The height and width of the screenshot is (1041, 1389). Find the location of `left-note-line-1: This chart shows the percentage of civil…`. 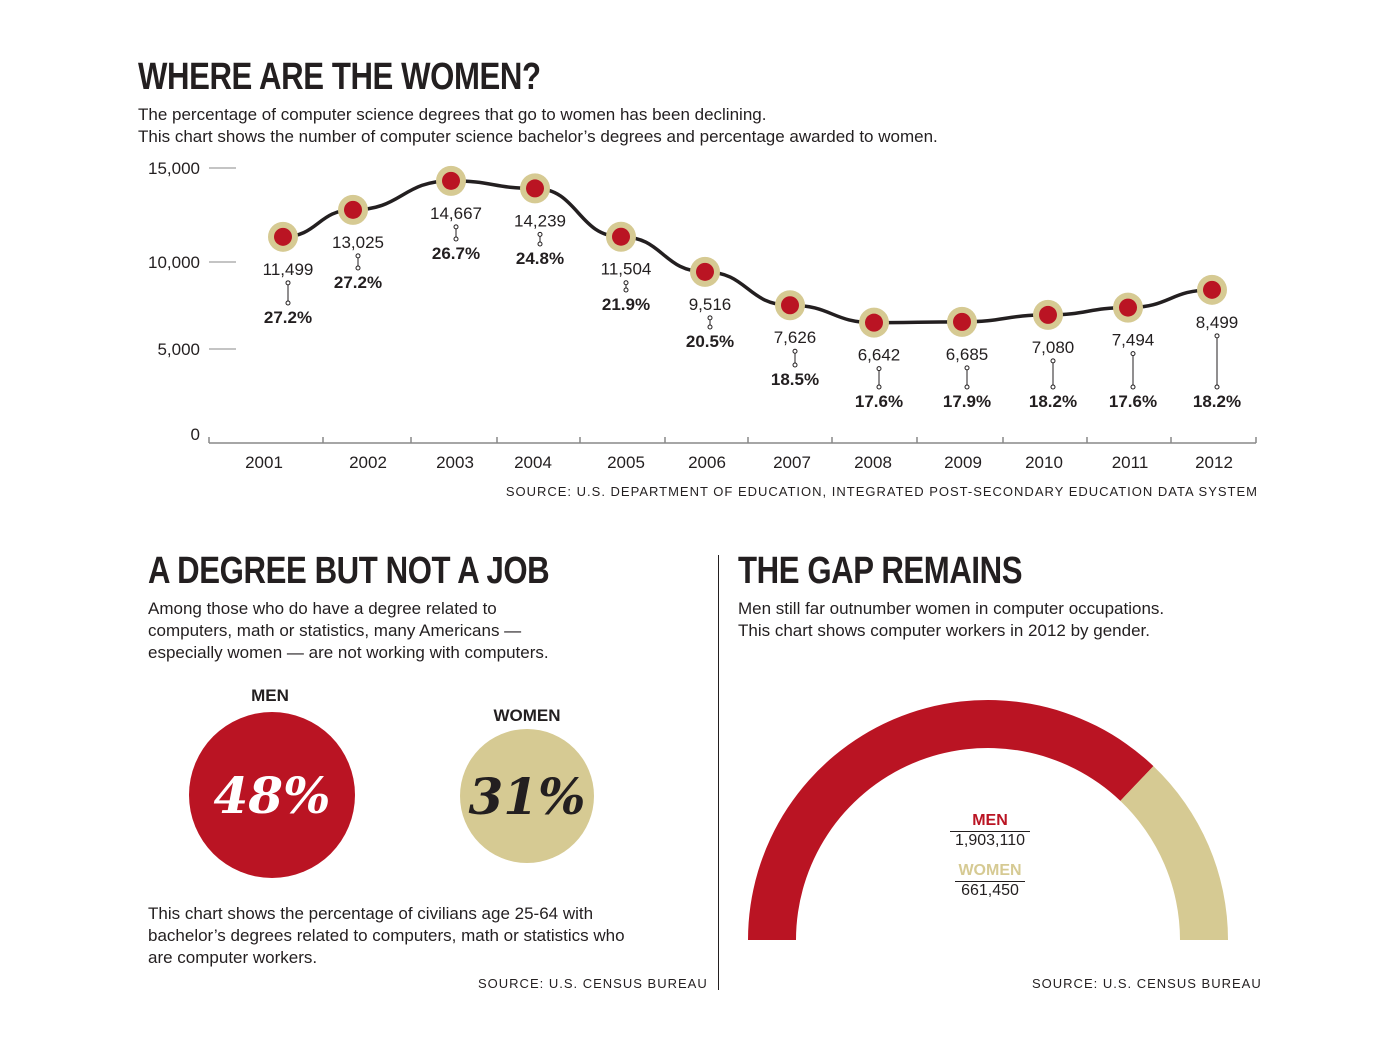

left-note-line-1: This chart shows the percentage of civil… is located at coordinates (371, 913).